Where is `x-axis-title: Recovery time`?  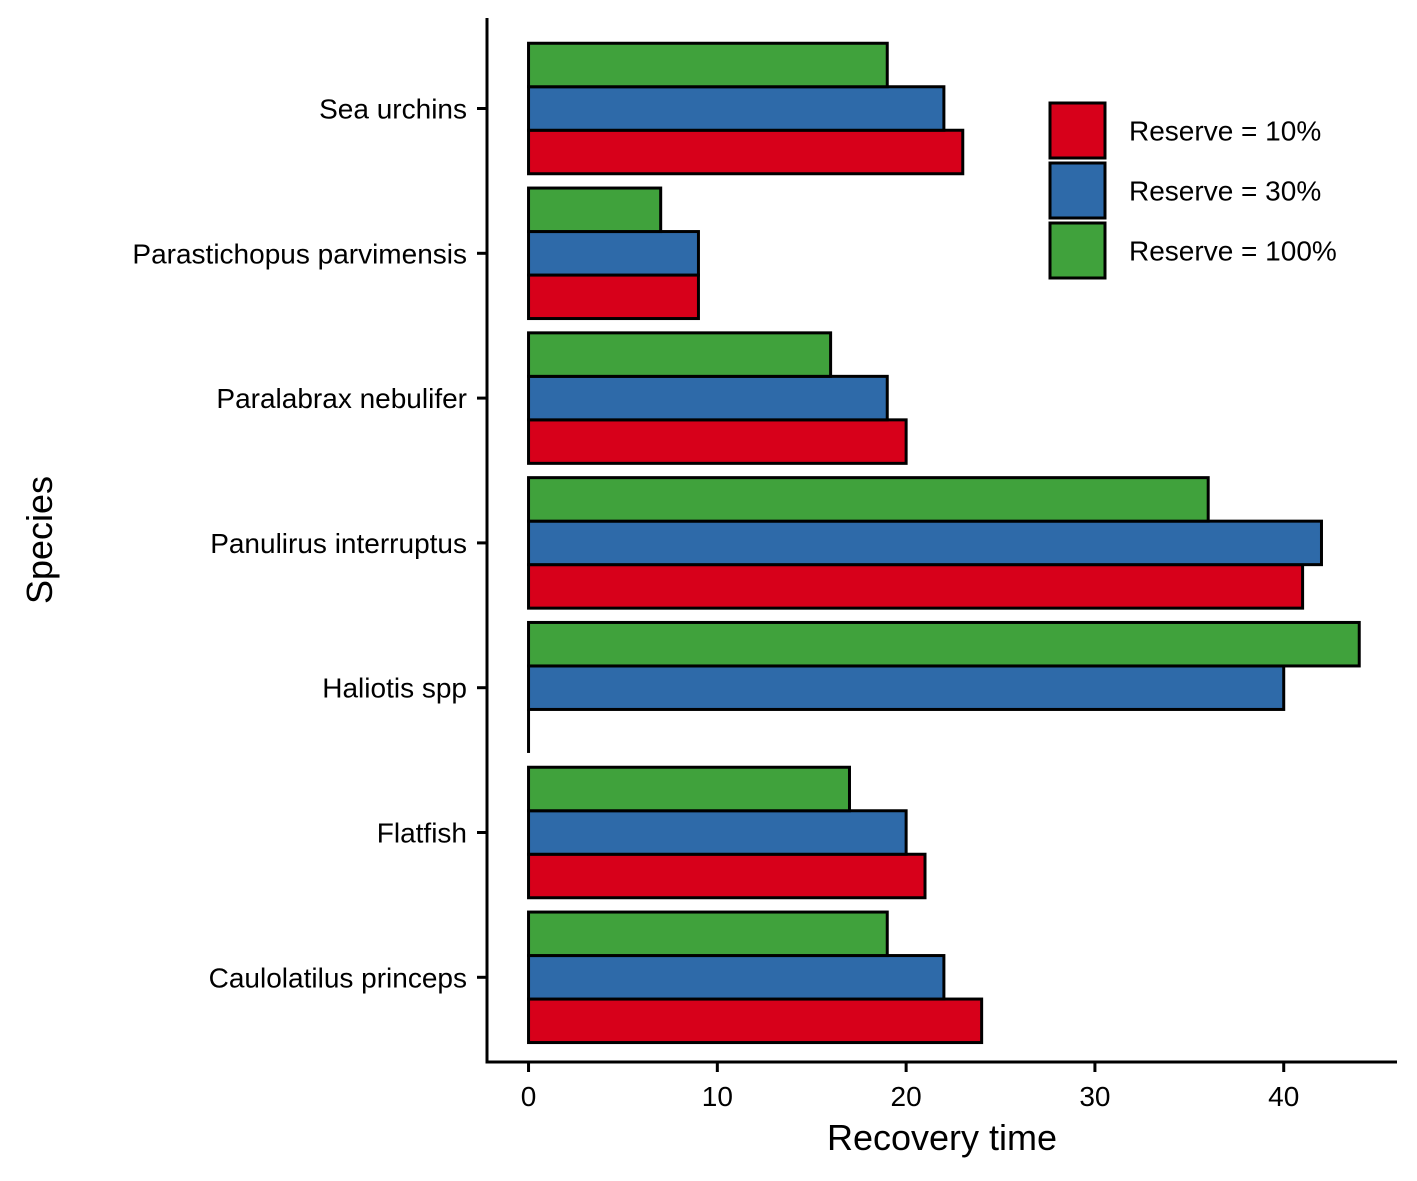 x-axis-title: Recovery time is located at coordinates (942, 1137).